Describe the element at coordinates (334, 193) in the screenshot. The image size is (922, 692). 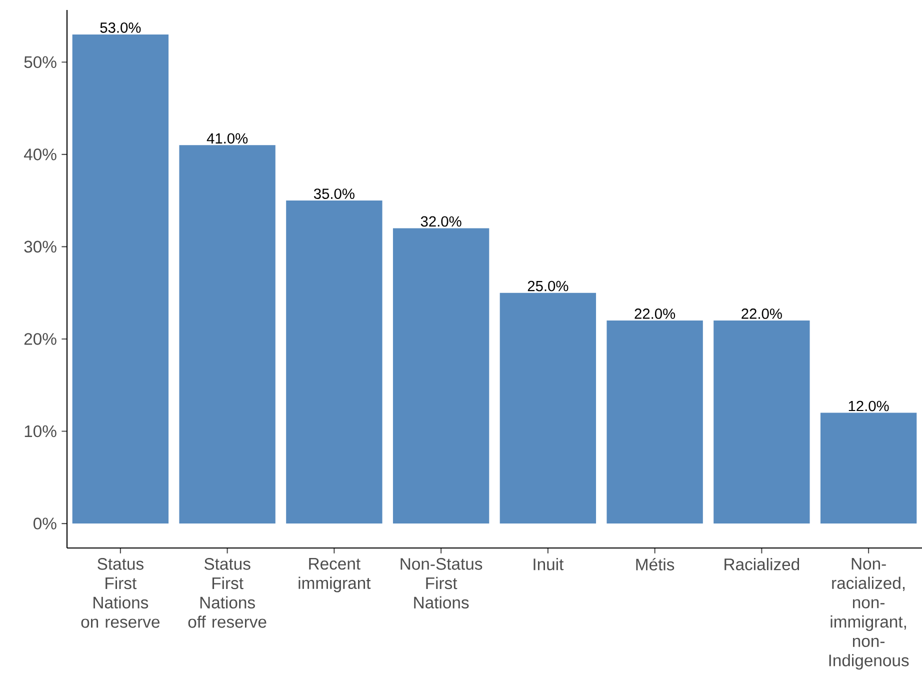
I see `data-label: 35.0%` at that location.